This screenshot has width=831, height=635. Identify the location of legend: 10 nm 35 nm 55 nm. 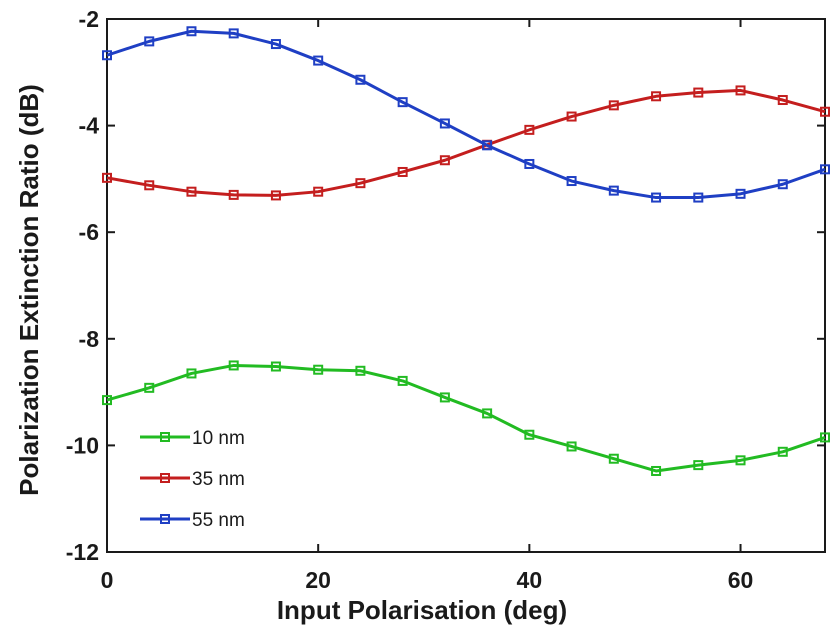
(192, 479).